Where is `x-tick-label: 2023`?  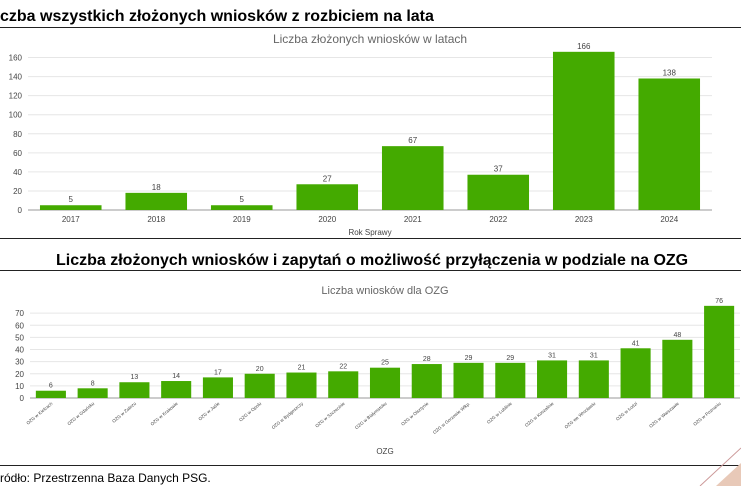 x-tick-label: 2023 is located at coordinates (584, 219).